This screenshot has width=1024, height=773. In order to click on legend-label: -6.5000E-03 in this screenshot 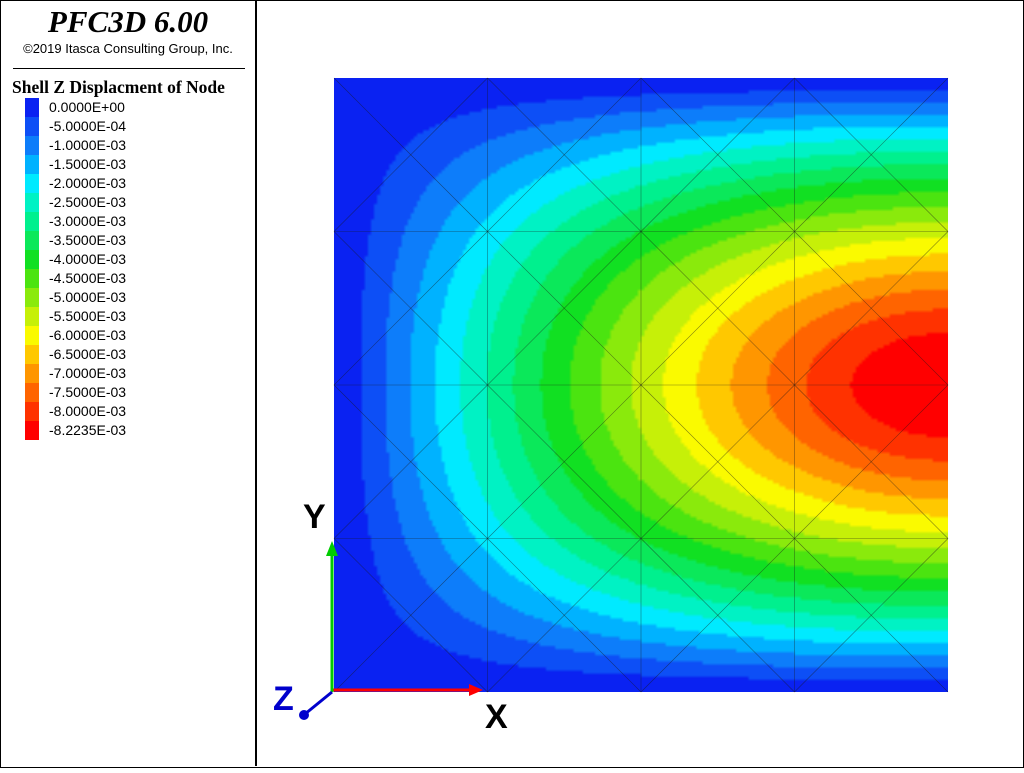, I will do `click(88, 354)`.